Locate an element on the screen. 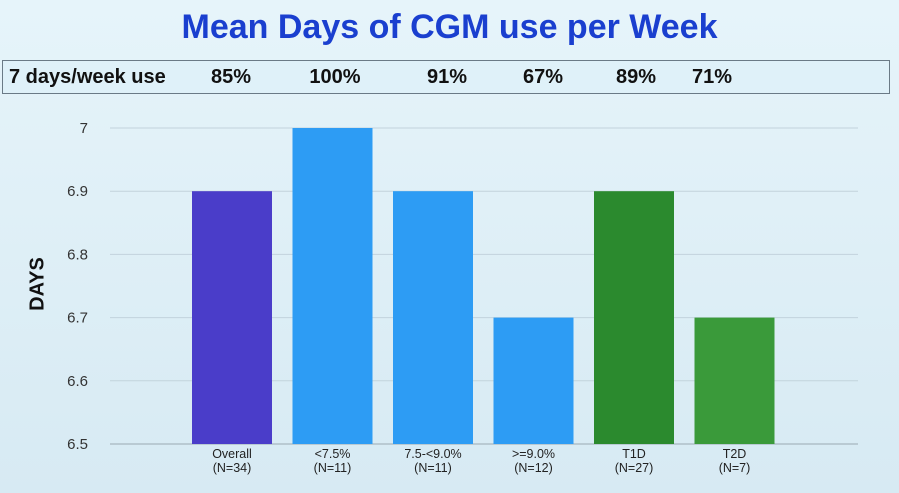  weekly-use-gte9: 67% is located at coordinates (543, 77).